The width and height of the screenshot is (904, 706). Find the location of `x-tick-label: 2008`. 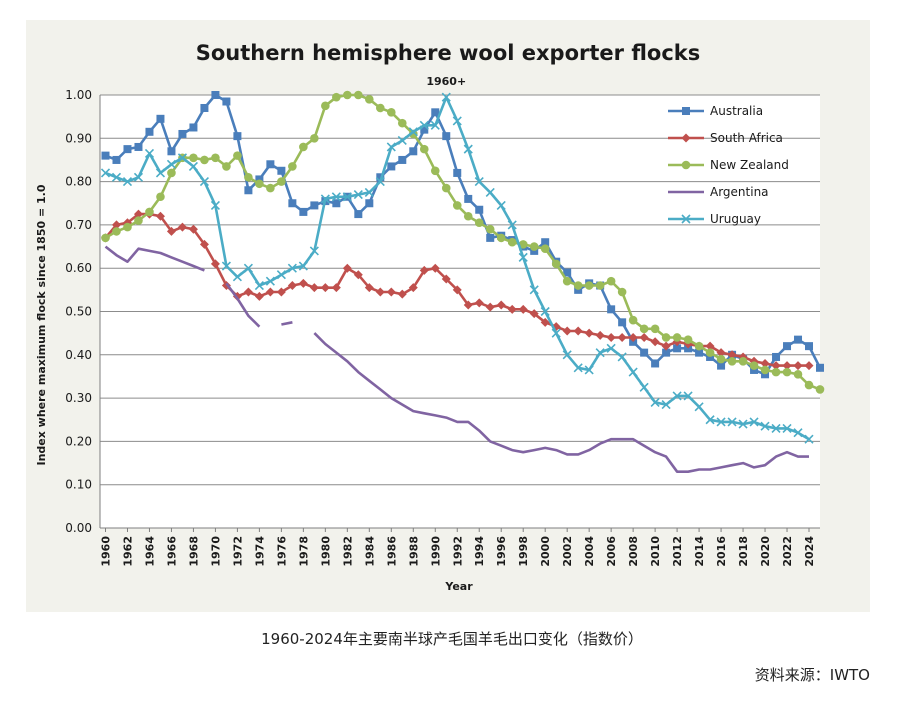

x-tick-label: 2008 is located at coordinates (633, 551).